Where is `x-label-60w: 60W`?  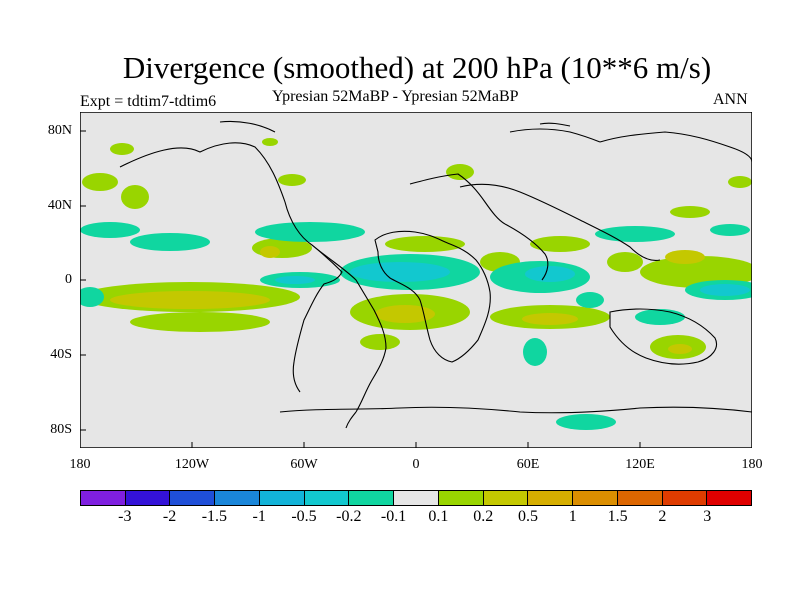 x-label-60w: 60W is located at coordinates (304, 464).